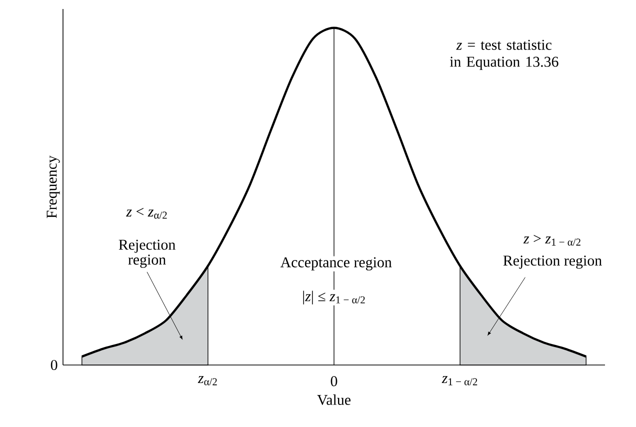 The image size is (636, 427). What do you see at coordinates (336, 263) in the screenshot?
I see `annotation: Acceptance region` at bounding box center [336, 263].